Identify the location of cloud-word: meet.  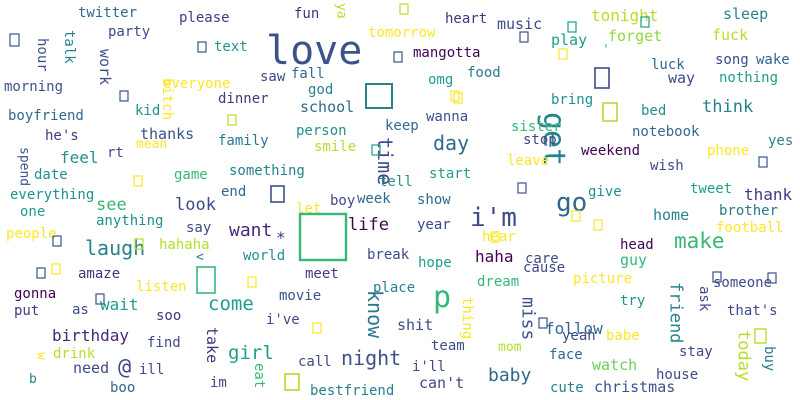
(322, 274).